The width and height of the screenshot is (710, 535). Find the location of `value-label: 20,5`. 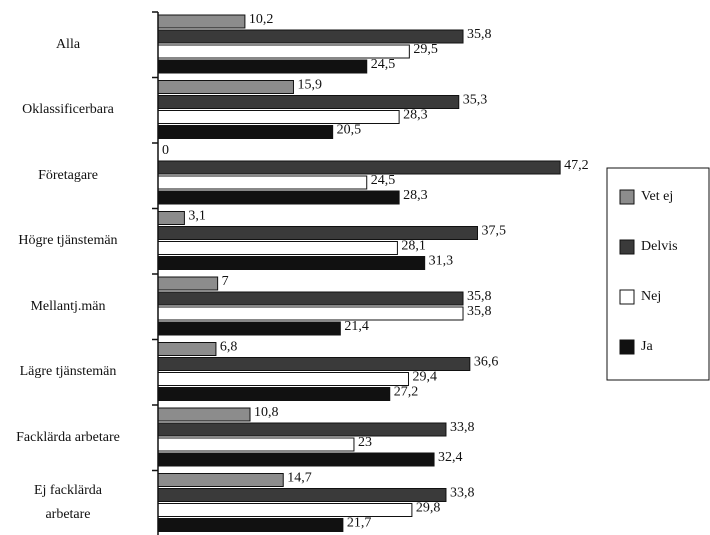

value-label: 20,5 is located at coordinates (349, 130).